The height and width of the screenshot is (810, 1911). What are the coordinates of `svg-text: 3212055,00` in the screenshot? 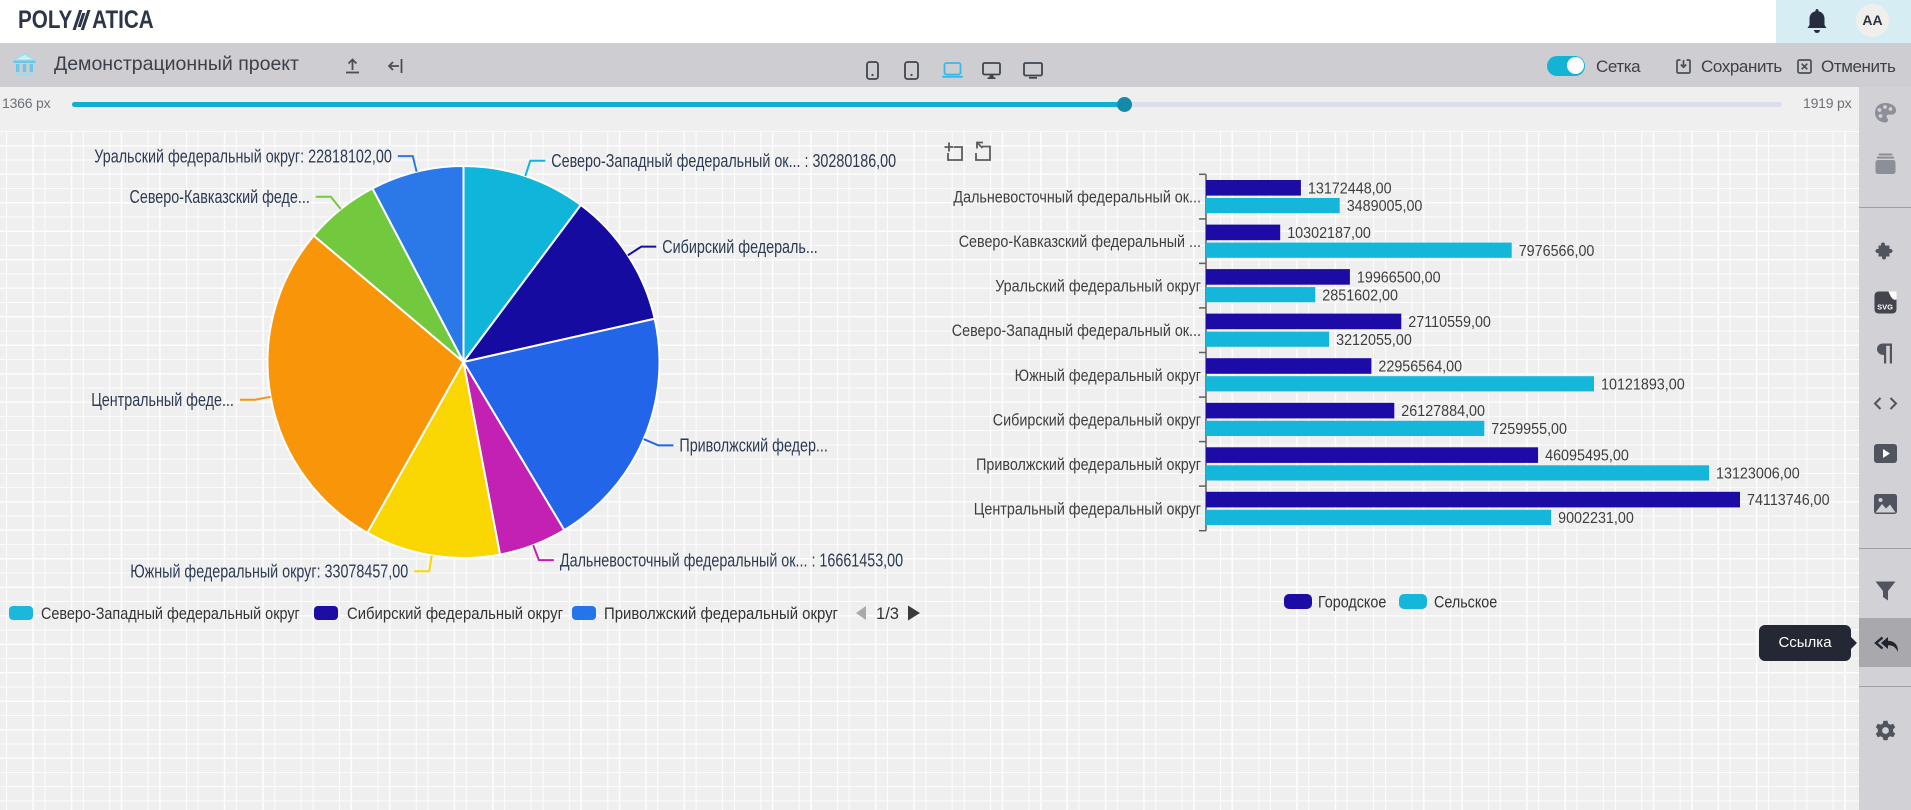 It's located at (1374, 340).